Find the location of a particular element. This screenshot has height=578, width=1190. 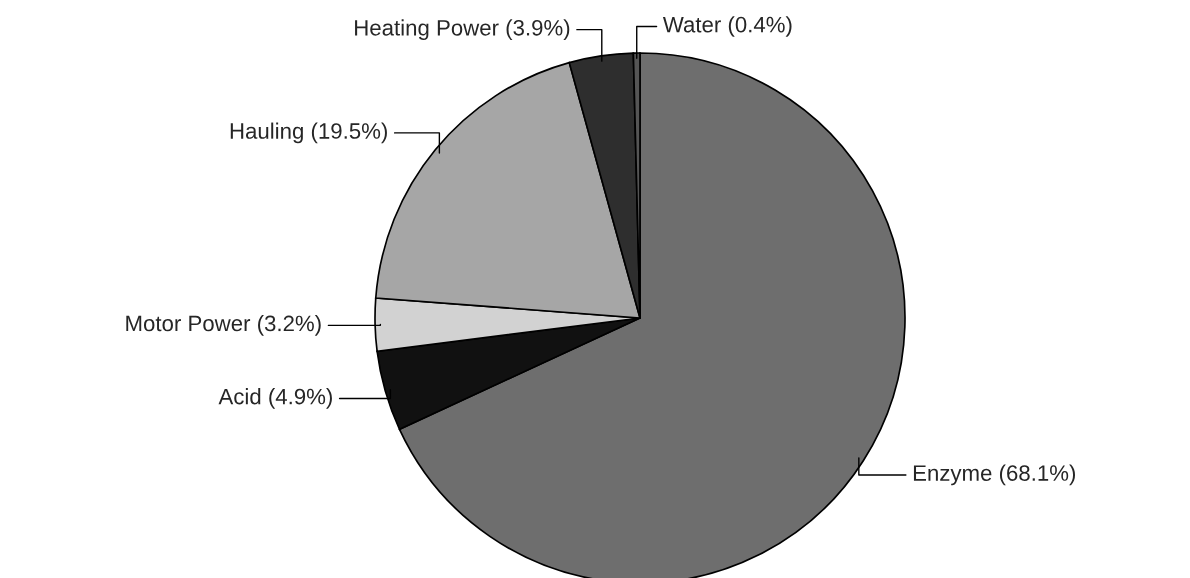

slice-label: Hauling (19.5%) is located at coordinates (308, 133).